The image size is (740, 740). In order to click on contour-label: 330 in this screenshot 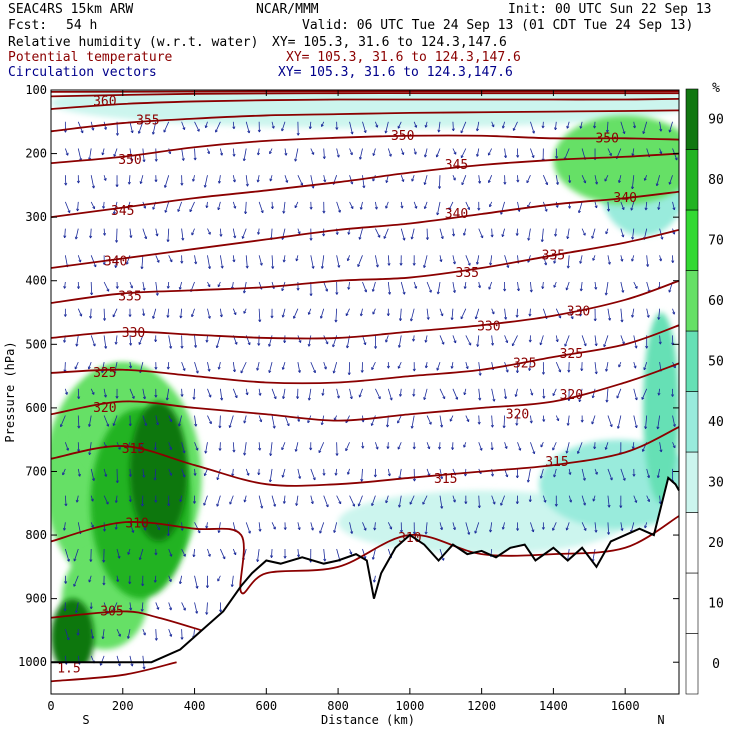, I will do `click(578, 311)`.